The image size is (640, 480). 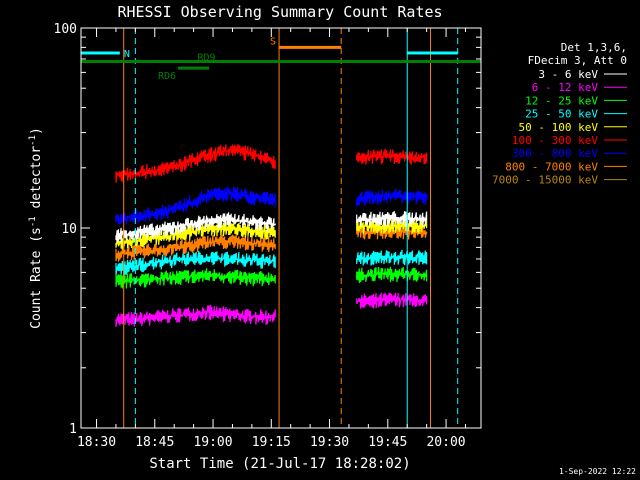 I want to click on legend-entry-6: 100 - 300 keV, so click(x=555, y=140).